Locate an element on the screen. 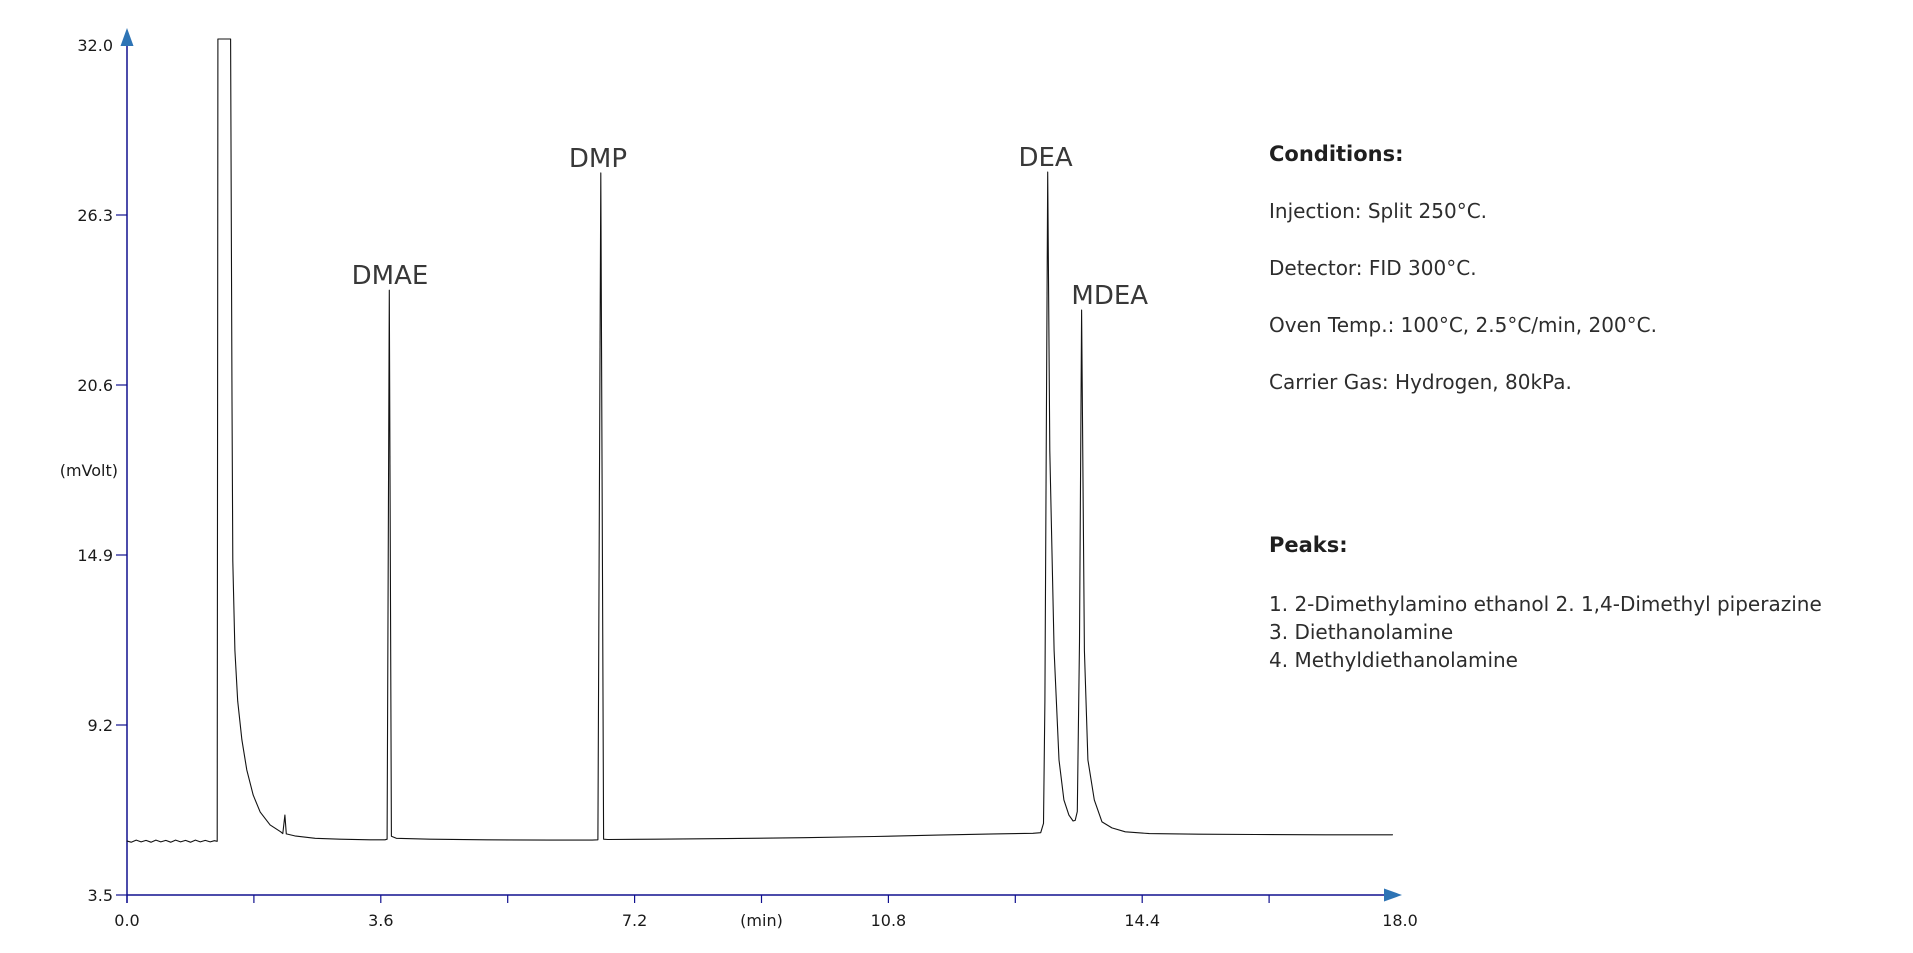  y-tick-label: 20.6 is located at coordinates (95, 385).